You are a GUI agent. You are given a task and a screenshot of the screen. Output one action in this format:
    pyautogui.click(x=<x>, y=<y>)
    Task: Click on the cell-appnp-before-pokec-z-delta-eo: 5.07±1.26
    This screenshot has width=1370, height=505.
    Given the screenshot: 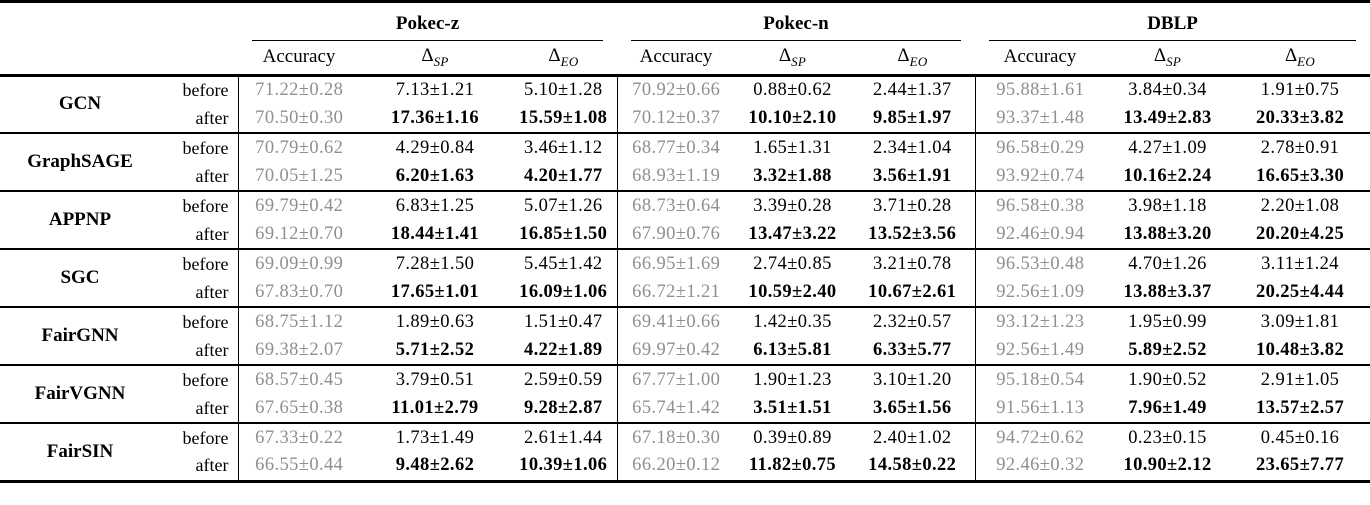 What is the action you would take?
    pyautogui.click(x=563, y=205)
    